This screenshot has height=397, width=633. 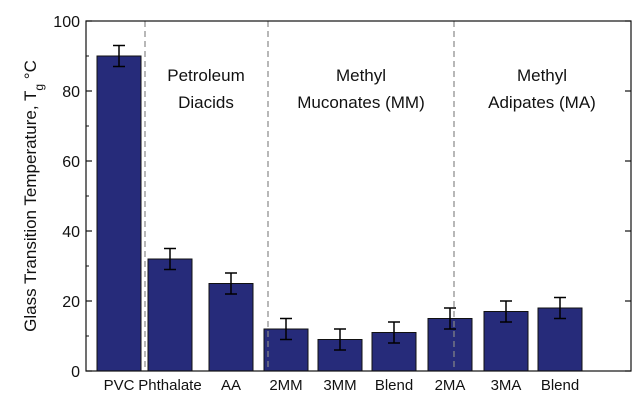 I want to click on y-tick-label-60: 60, so click(x=71, y=162).